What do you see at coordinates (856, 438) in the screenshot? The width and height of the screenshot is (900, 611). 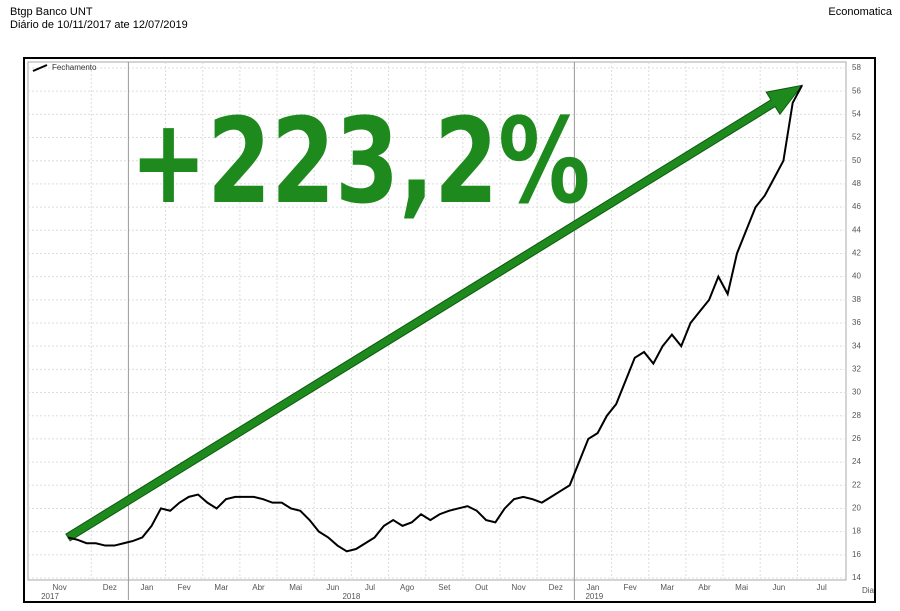 I see `y-tick-label: 26` at bounding box center [856, 438].